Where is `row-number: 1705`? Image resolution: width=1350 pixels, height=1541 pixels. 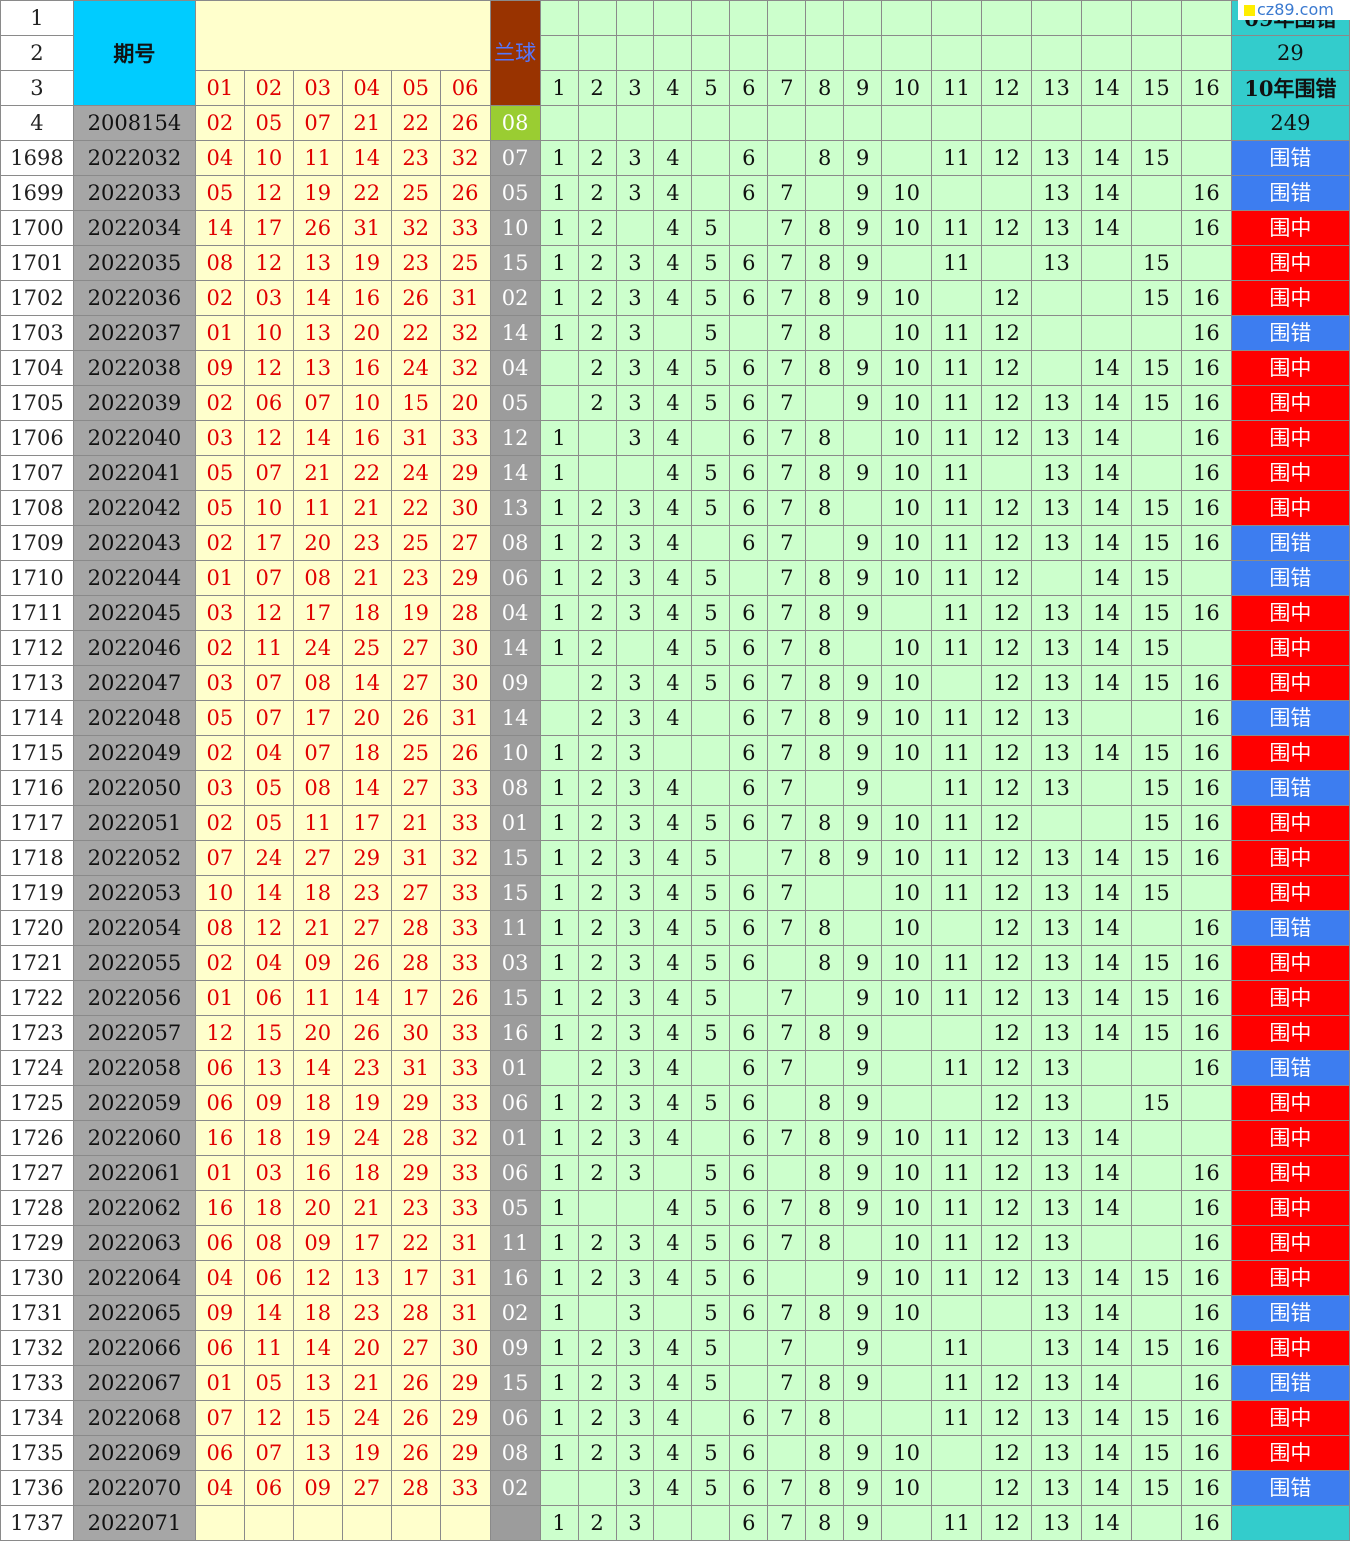
row-number: 1705 is located at coordinates (37, 403).